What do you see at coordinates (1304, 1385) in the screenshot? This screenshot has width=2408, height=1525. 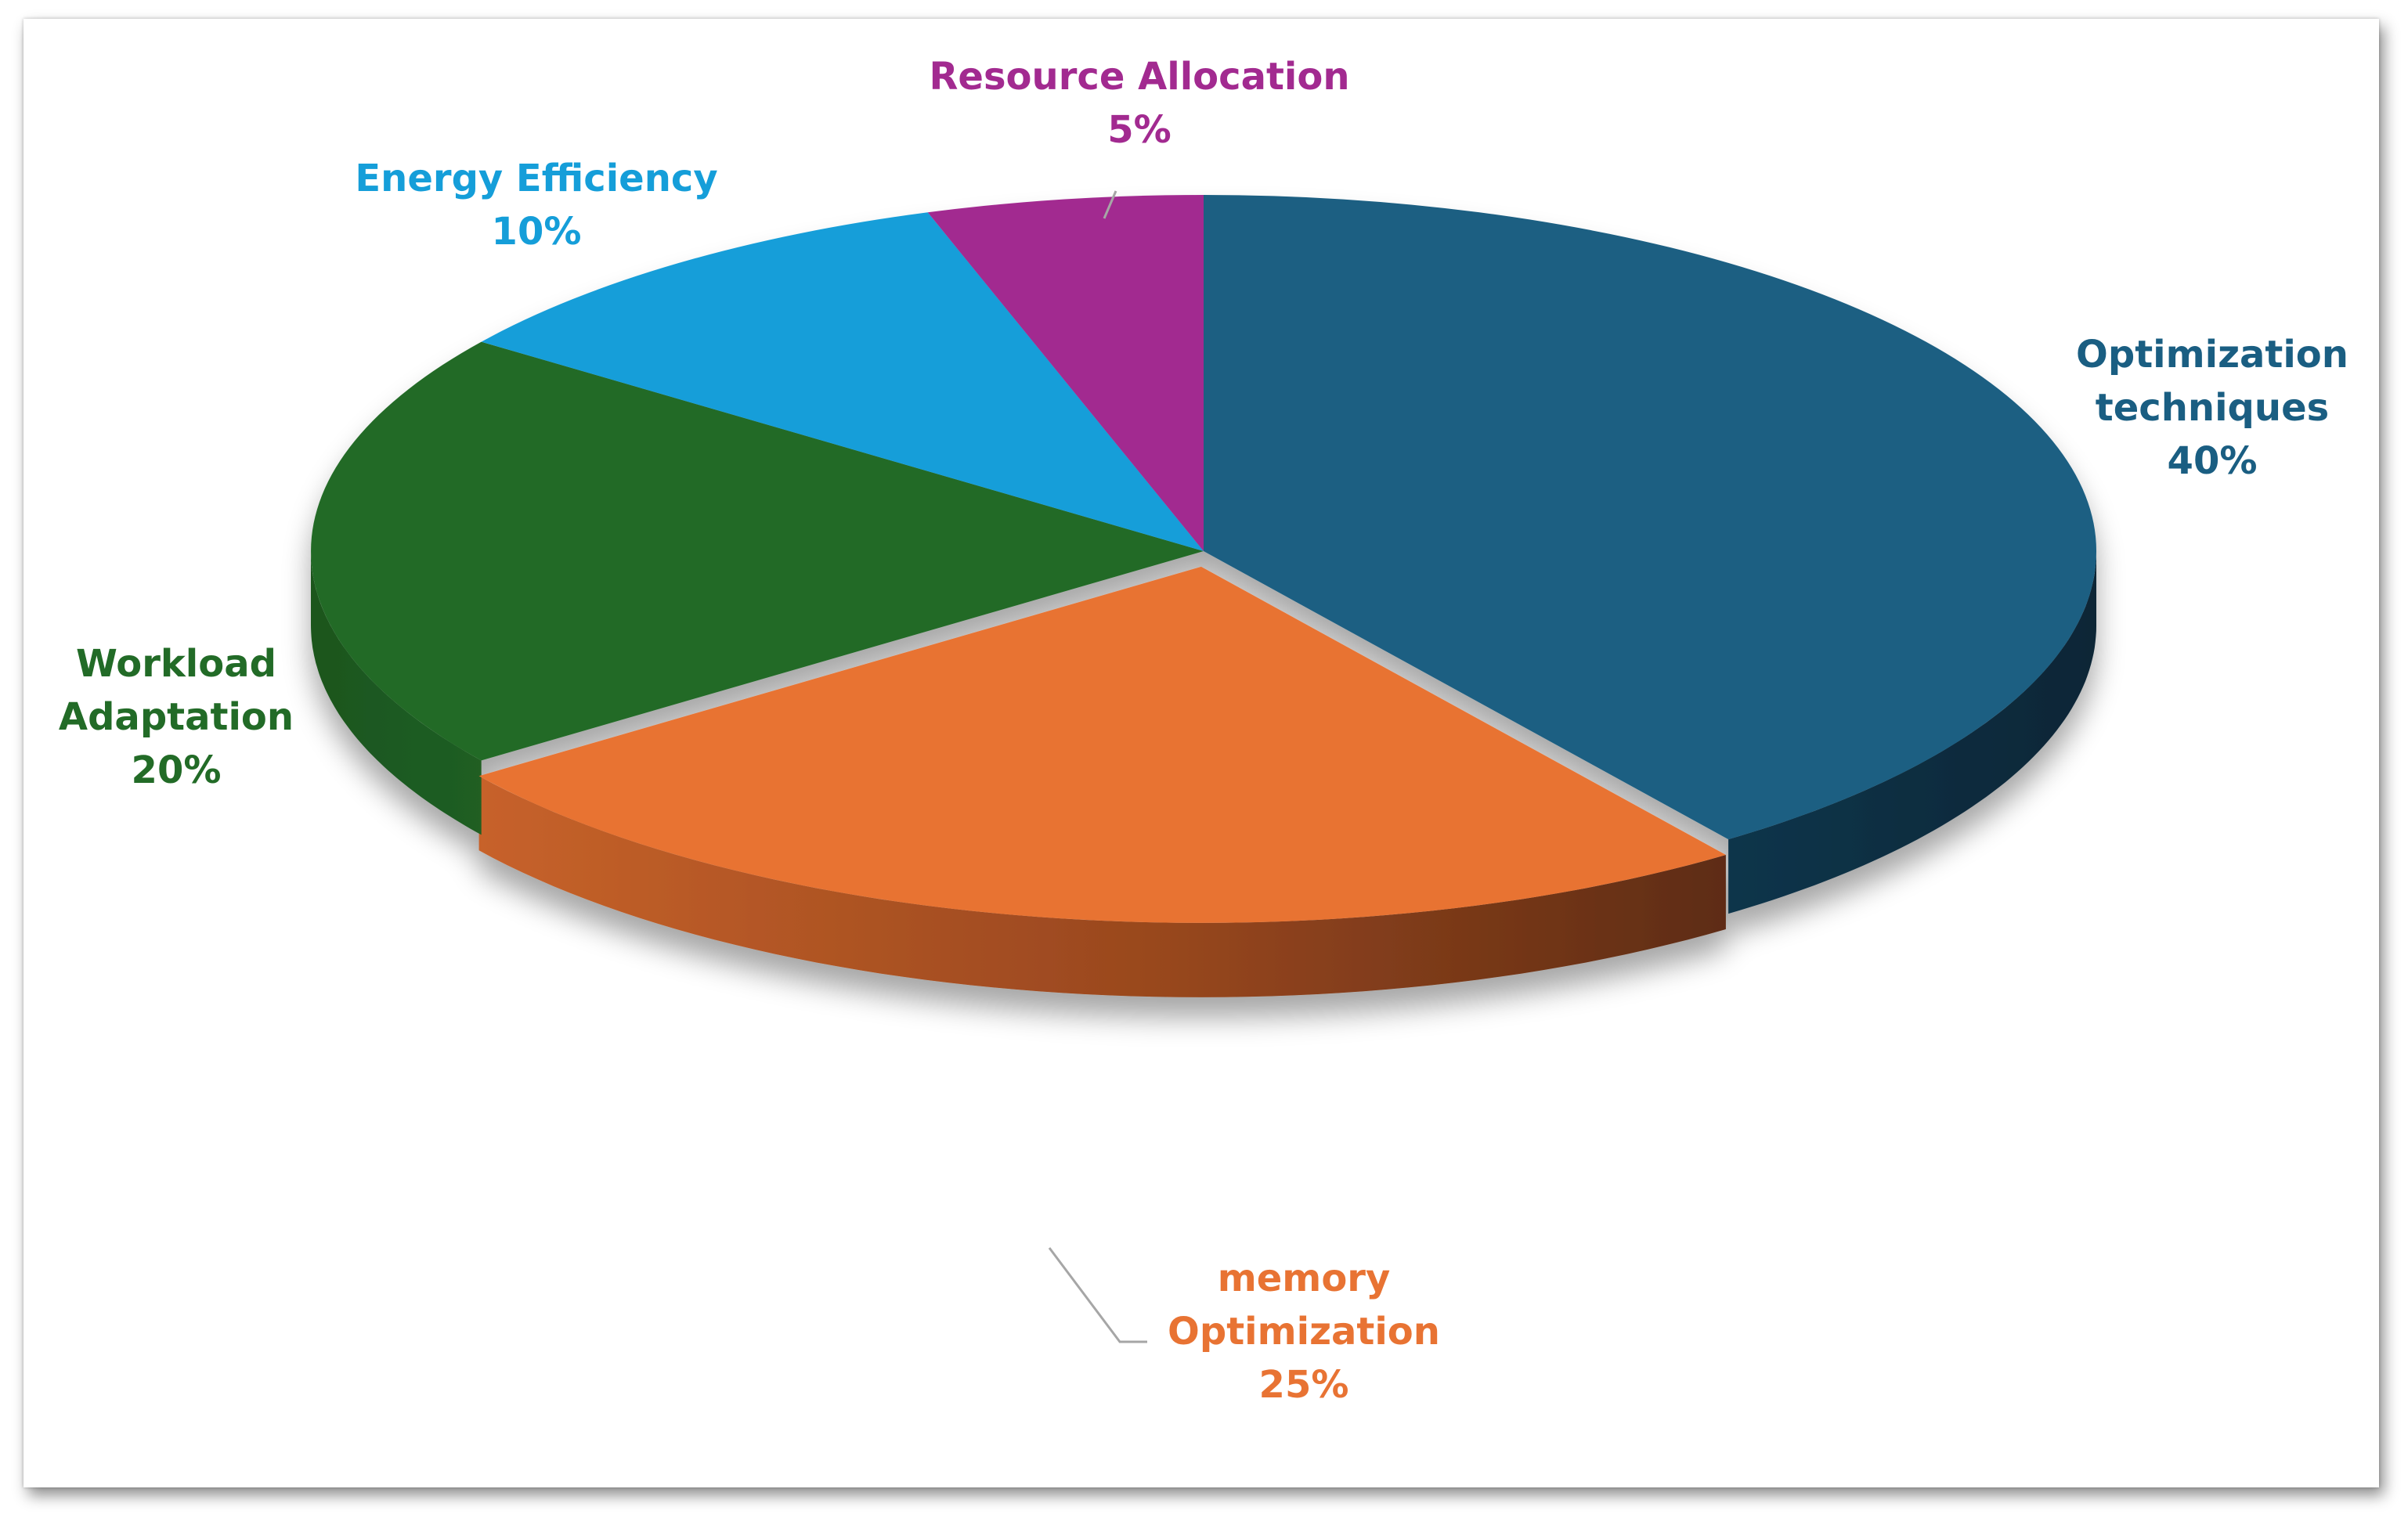 I see `percent-label: 25%` at bounding box center [1304, 1385].